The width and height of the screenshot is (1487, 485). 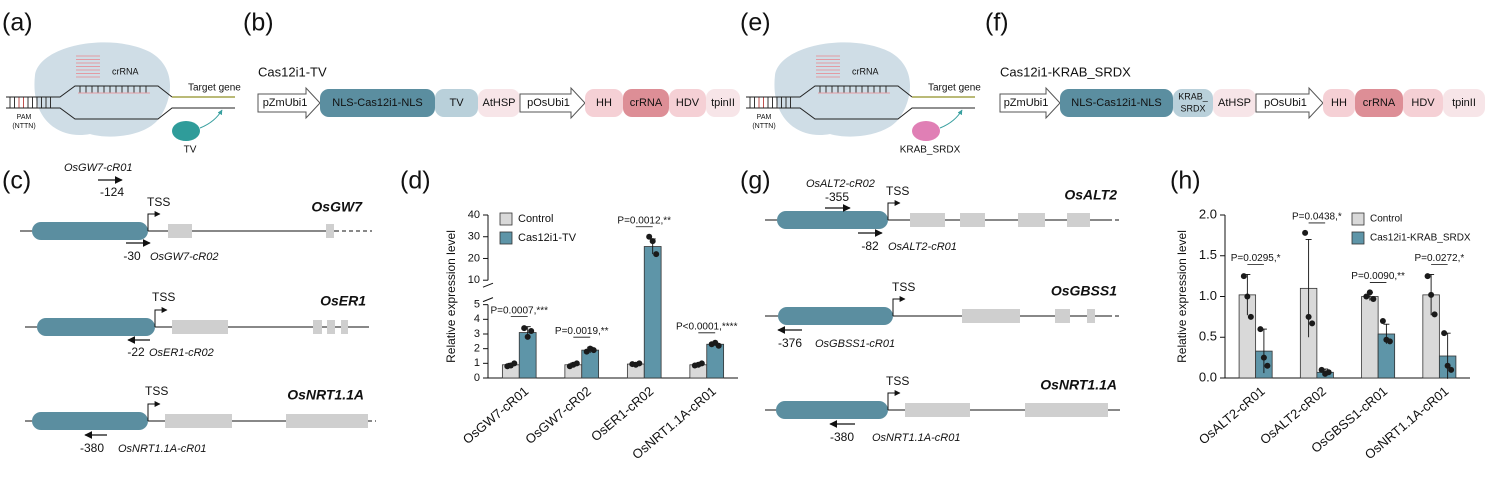 I want to click on guide-name: OsGBSS1-cR01, so click(x=855, y=344).